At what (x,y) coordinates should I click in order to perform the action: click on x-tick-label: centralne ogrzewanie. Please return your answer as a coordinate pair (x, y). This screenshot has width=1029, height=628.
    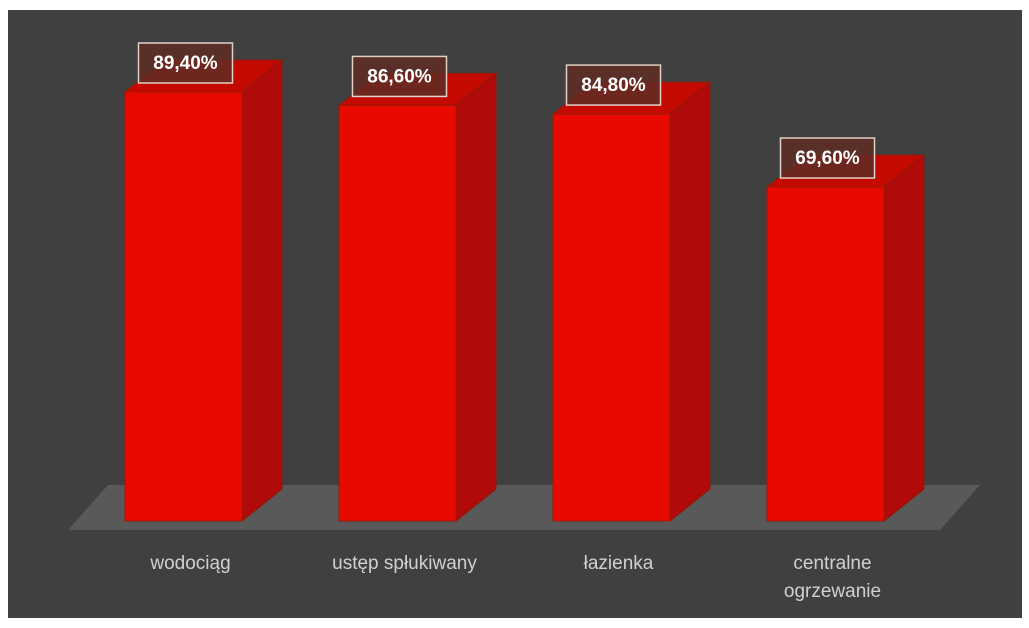
    Looking at the image, I should click on (832, 577).